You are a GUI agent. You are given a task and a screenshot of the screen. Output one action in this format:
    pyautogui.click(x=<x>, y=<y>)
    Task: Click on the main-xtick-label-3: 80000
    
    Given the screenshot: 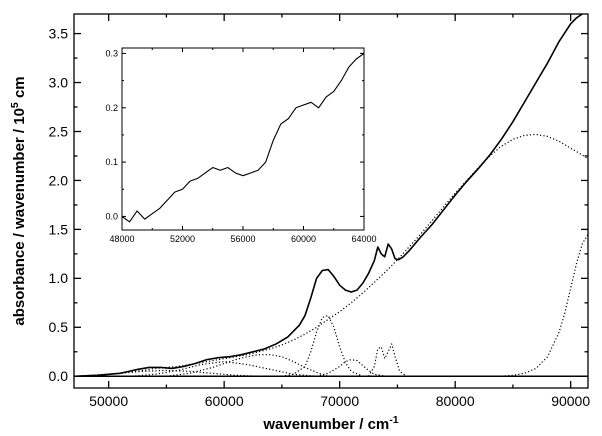 What is the action you would take?
    pyautogui.click(x=455, y=401)
    